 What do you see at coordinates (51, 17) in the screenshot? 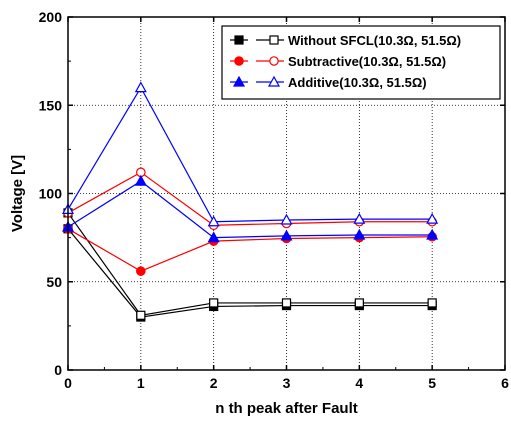
I see `y-tick-label: 200` at bounding box center [51, 17].